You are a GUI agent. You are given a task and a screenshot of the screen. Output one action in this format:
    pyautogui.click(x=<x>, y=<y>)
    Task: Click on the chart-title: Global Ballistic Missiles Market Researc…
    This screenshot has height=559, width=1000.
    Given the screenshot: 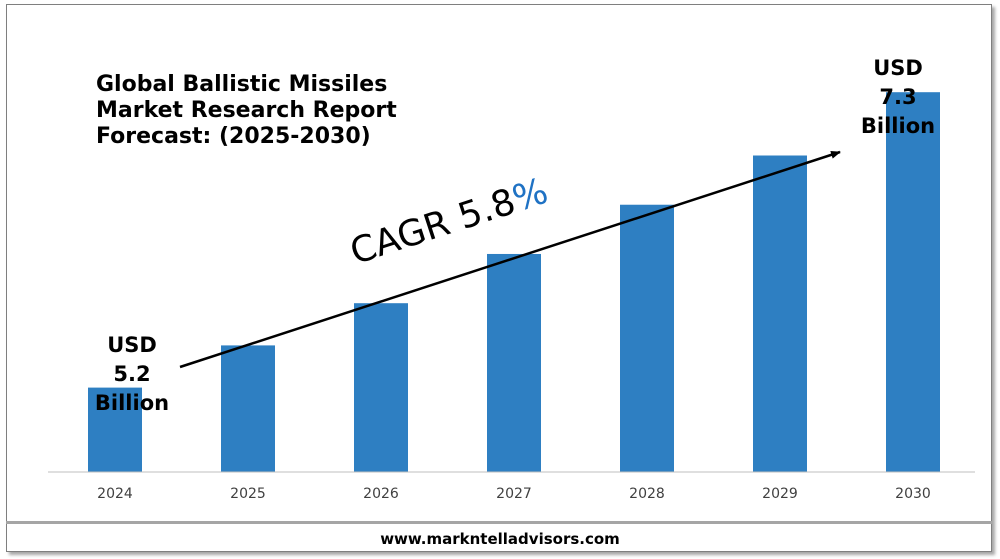 What is the action you would take?
    pyautogui.click(x=246, y=111)
    